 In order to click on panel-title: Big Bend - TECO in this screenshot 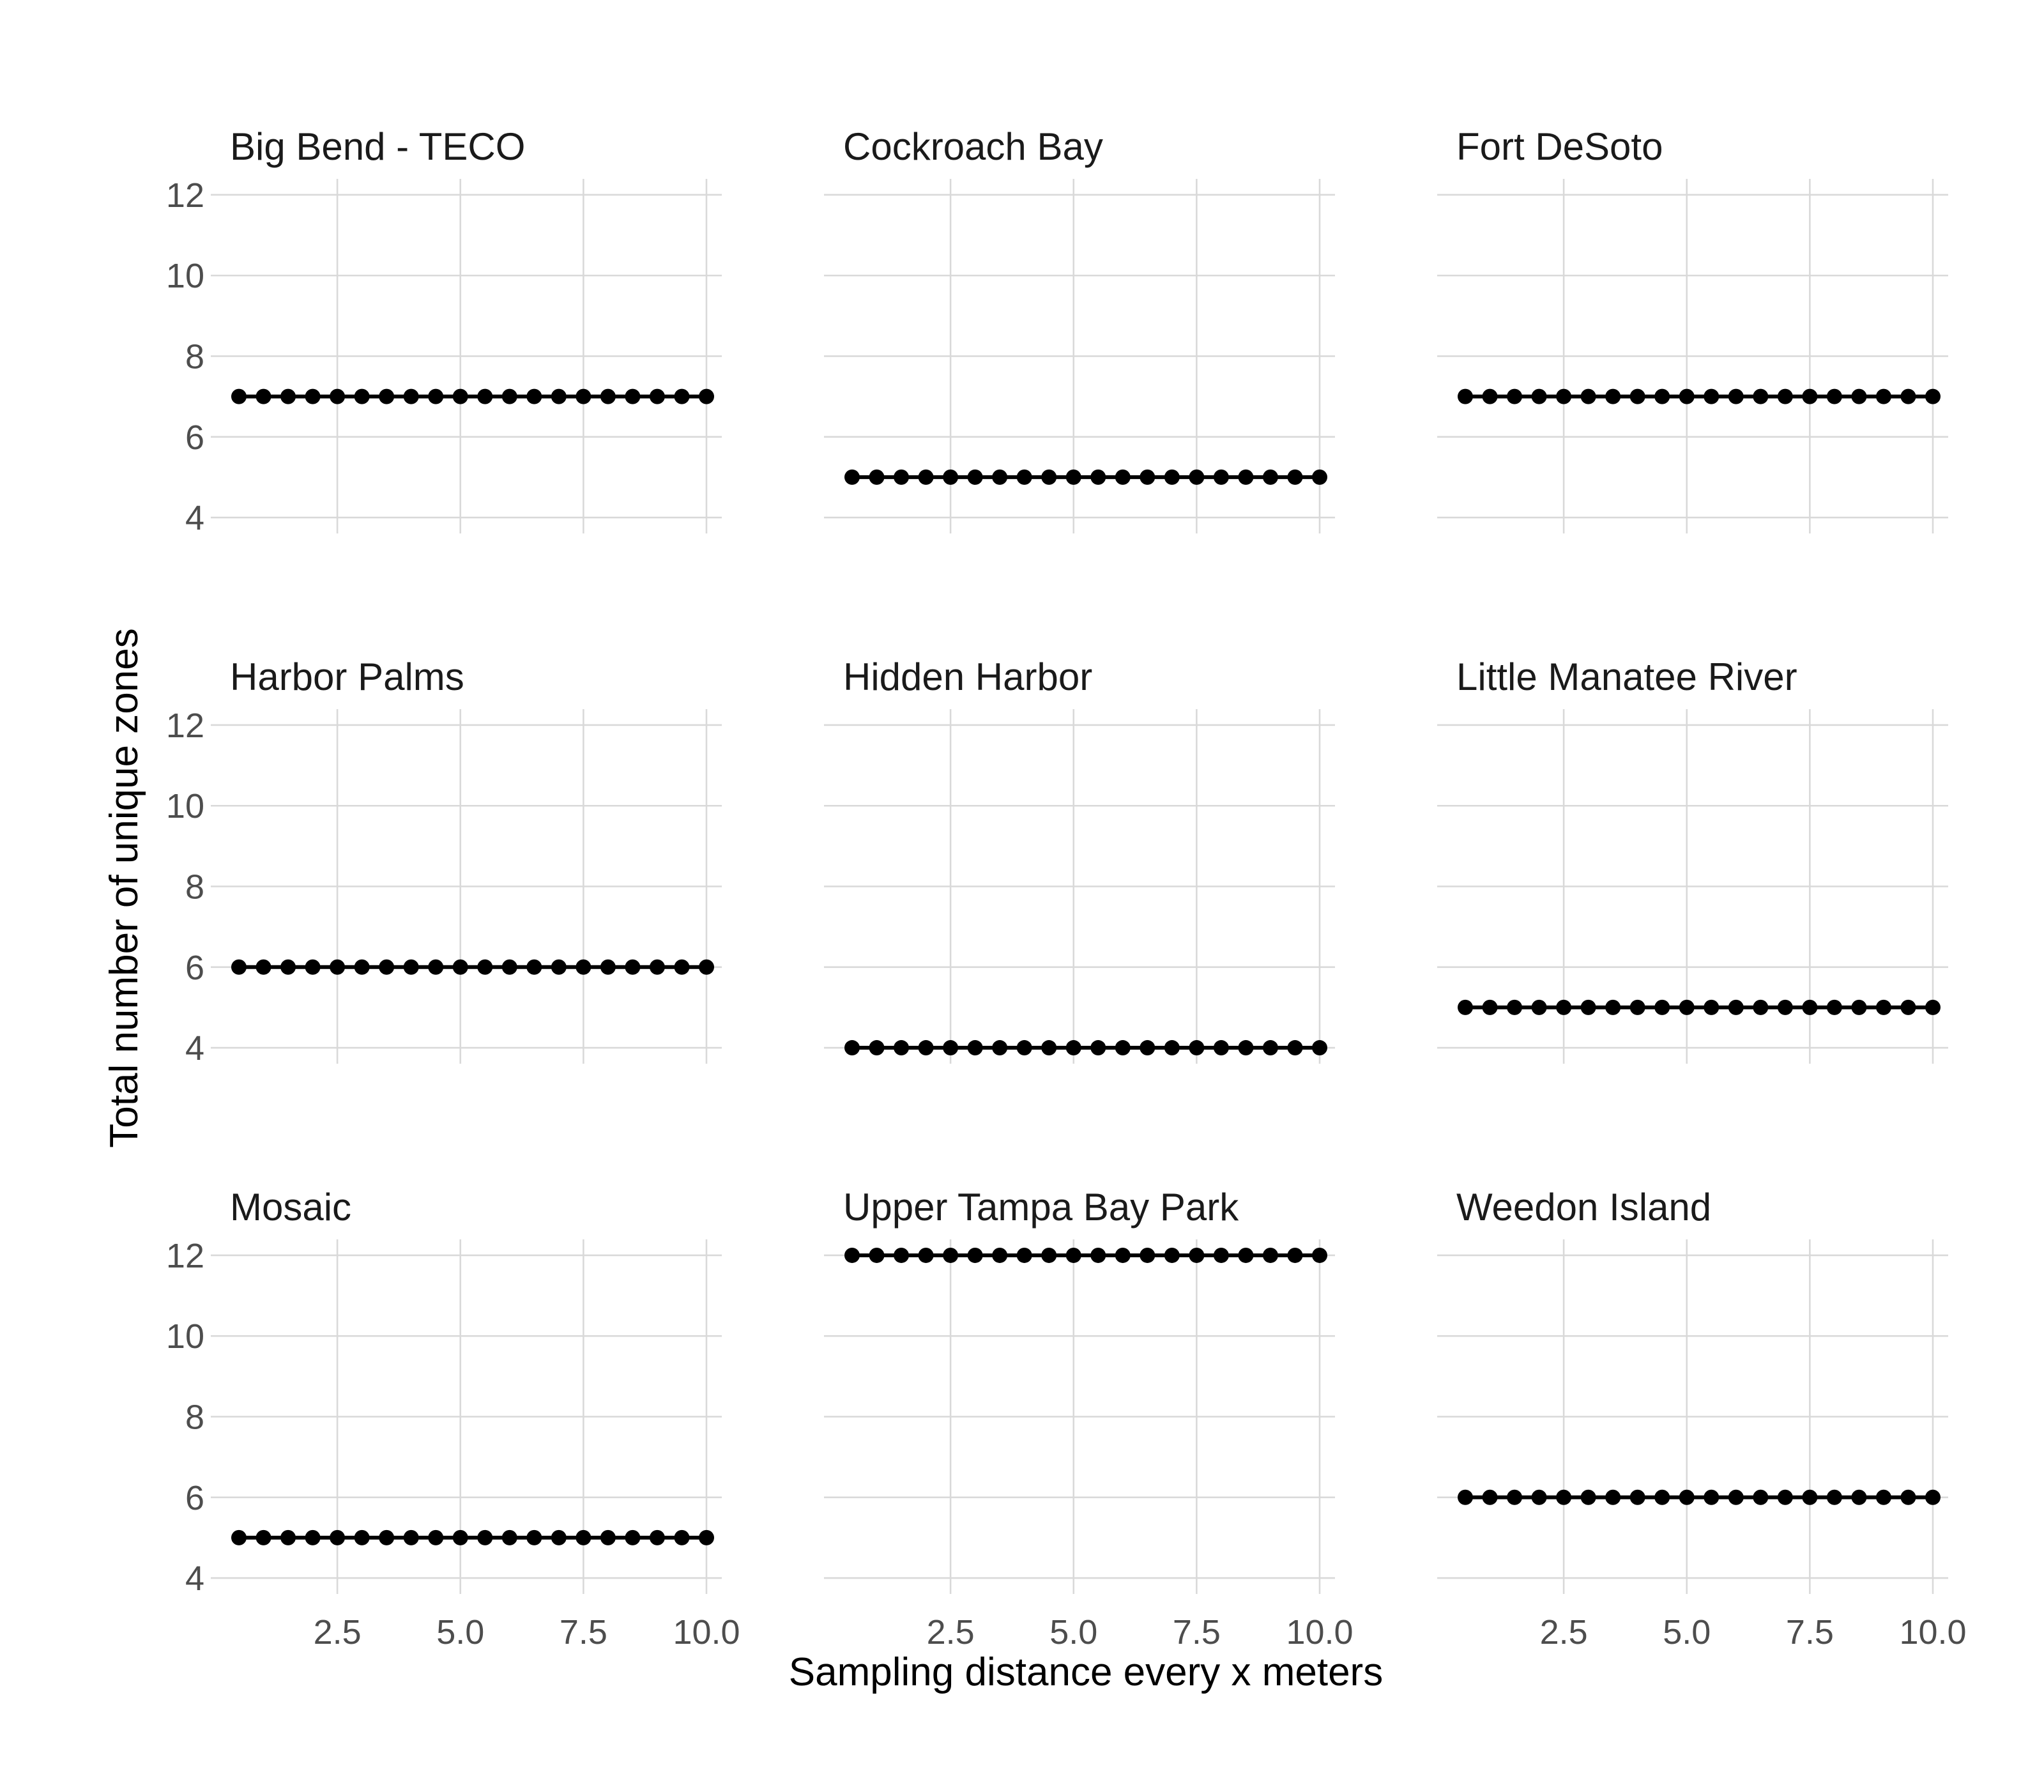, I will do `click(377, 146)`.